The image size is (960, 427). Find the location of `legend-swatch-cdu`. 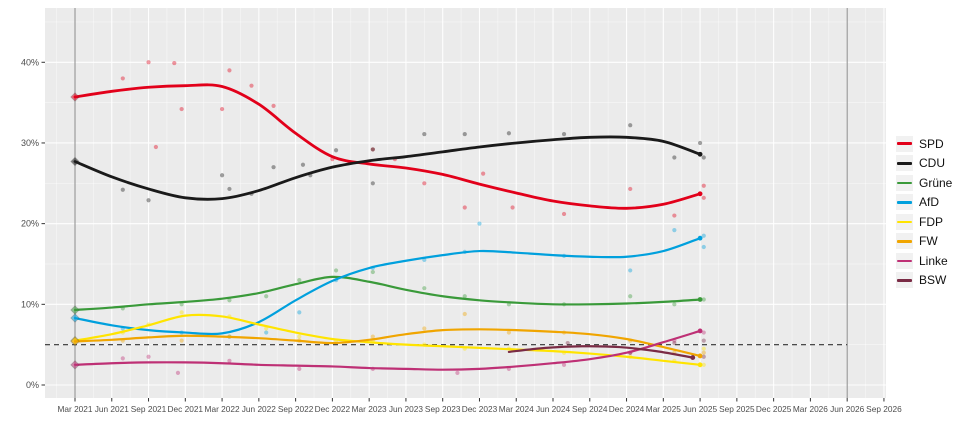

legend-swatch-cdu is located at coordinates (904, 163).